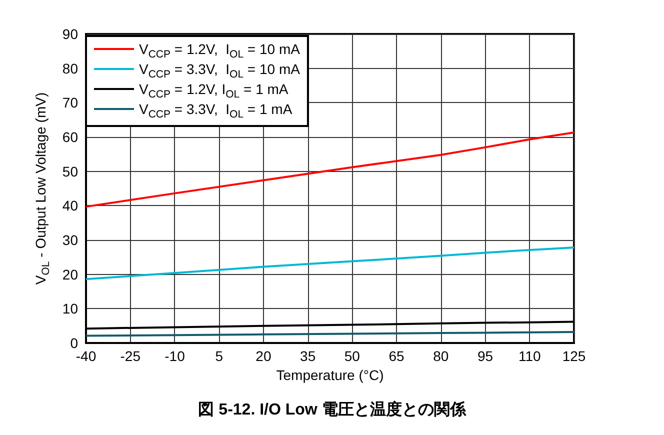  What do you see at coordinates (130, 356) in the screenshot?
I see `x-tick-label: -25` at bounding box center [130, 356].